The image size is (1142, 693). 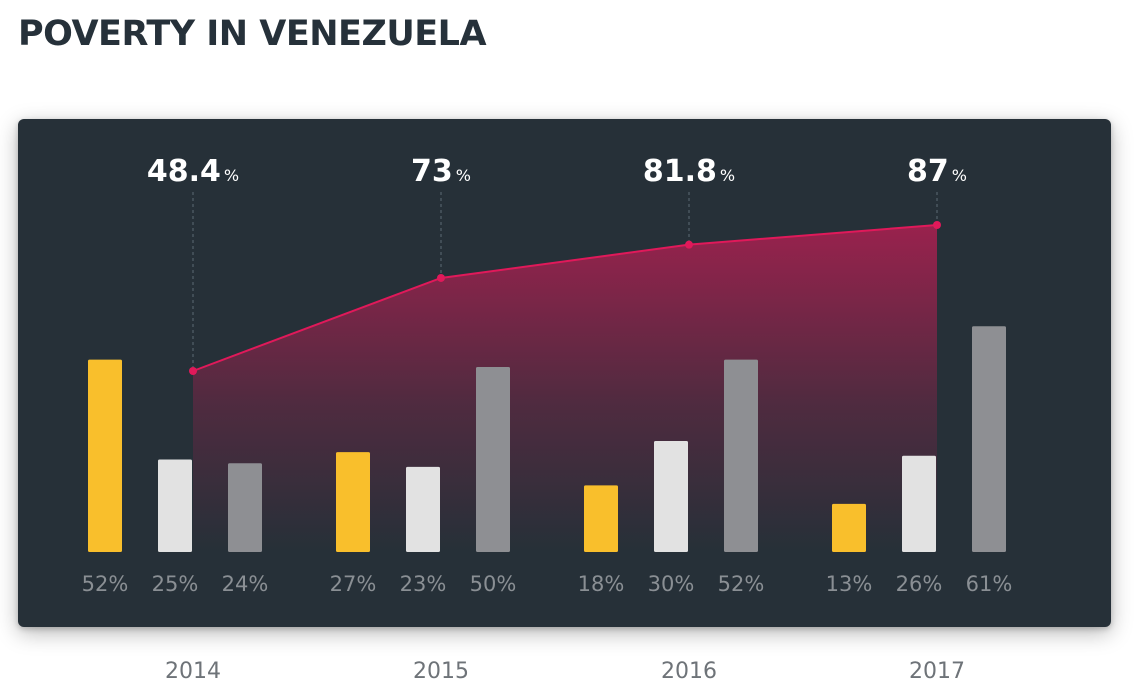 I want to click on poverty-point-2016, so click(x=689, y=244).